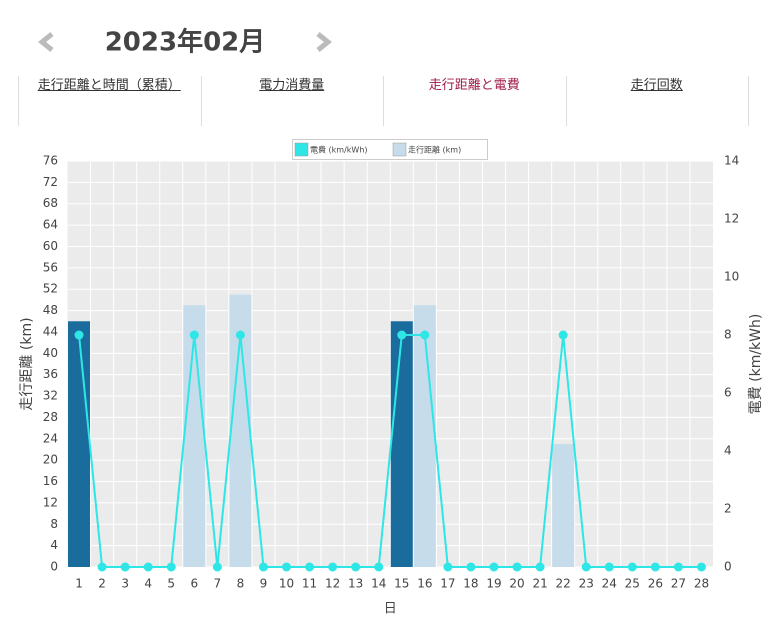  I want to click on y-tick-label: 44, so click(50, 331).